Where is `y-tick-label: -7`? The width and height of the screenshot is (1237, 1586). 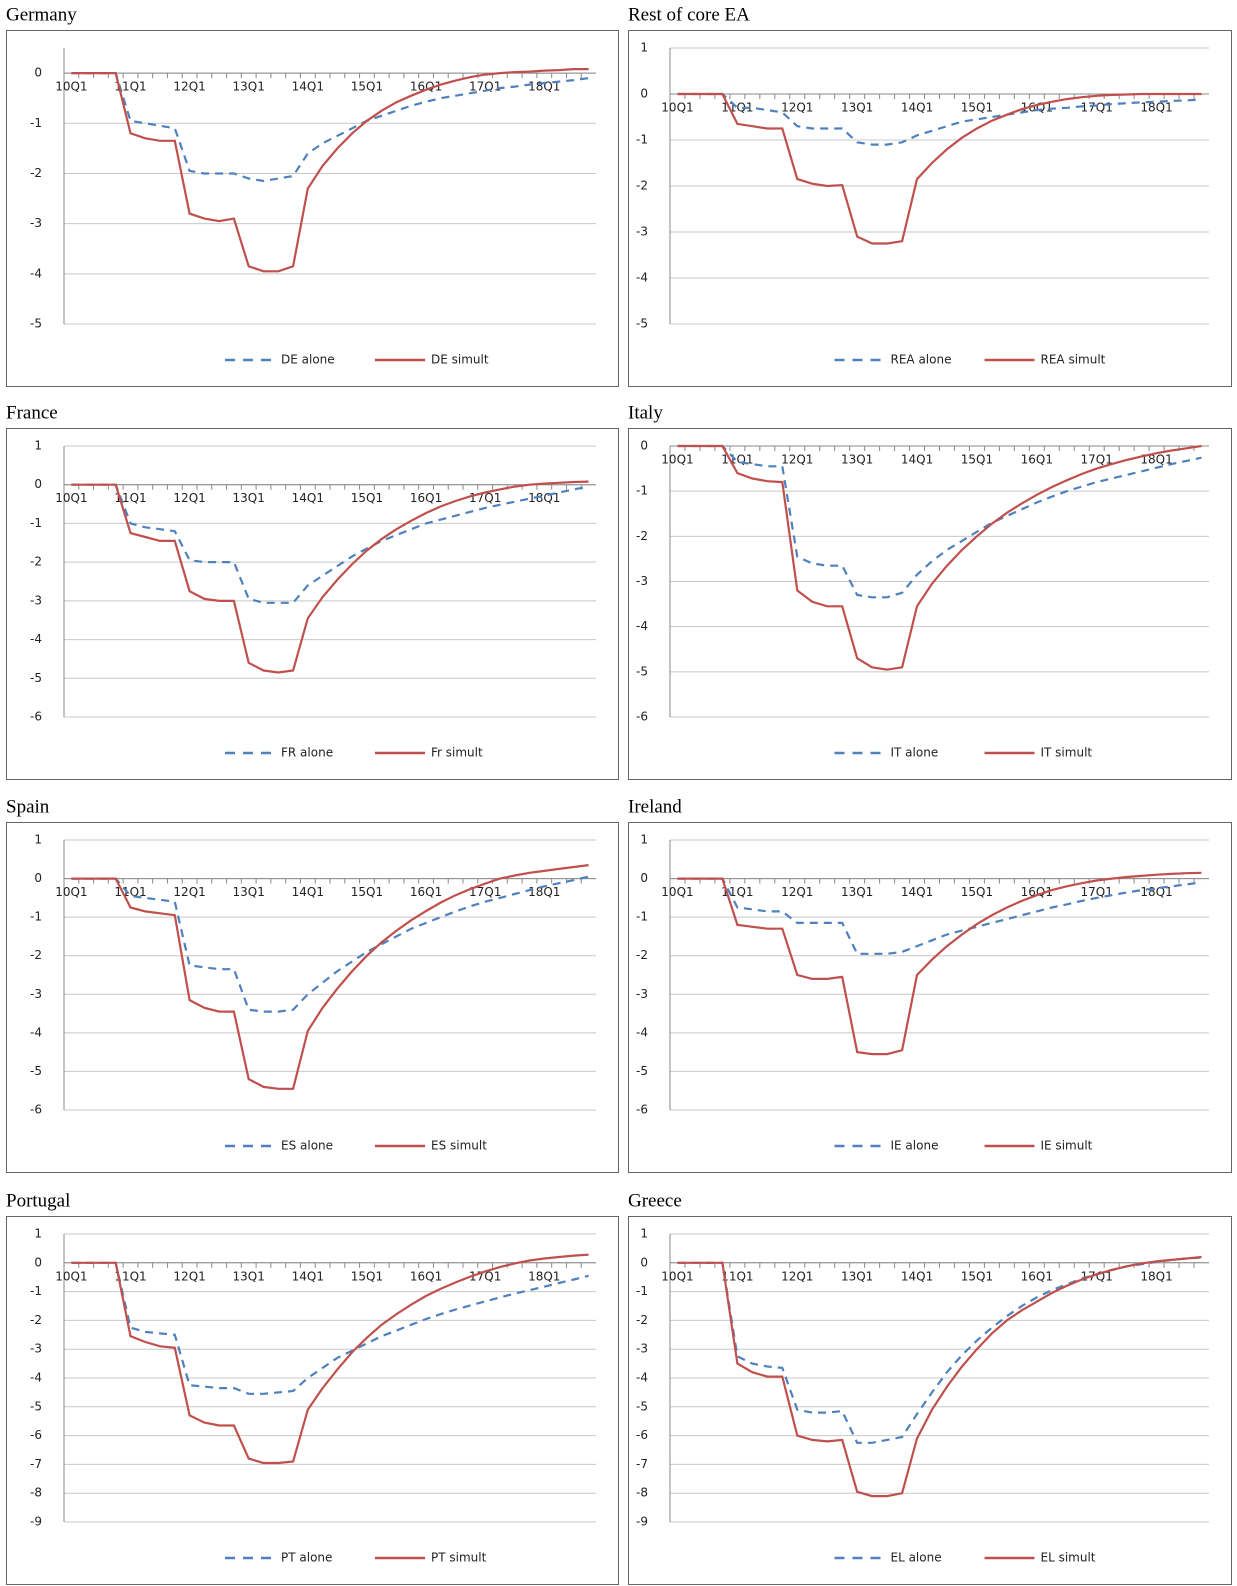
y-tick-label: -7 is located at coordinates (36, 1464).